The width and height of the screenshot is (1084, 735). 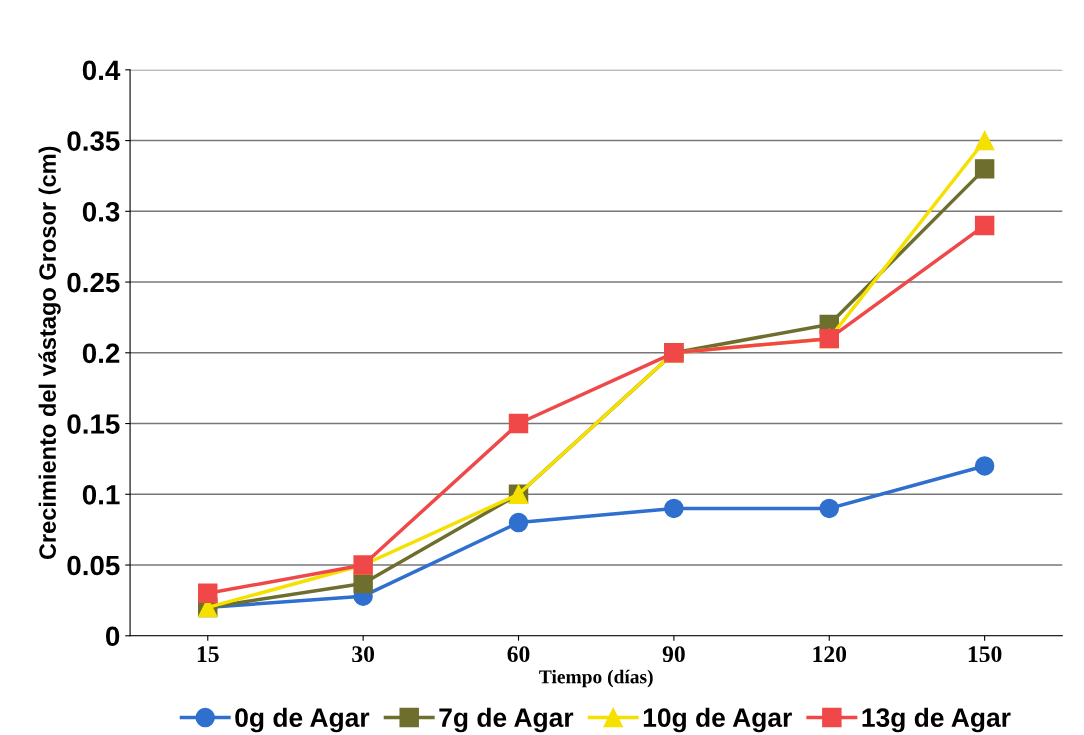 I want to click on legend-label: 7g de Agar, so click(x=506, y=720).